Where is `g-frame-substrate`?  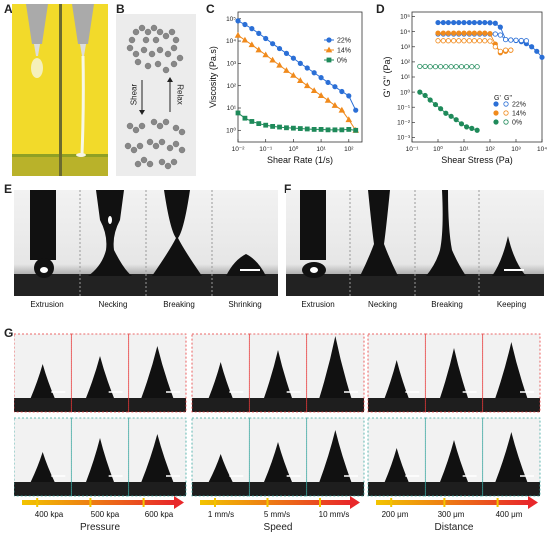 g-frame-substrate is located at coordinates (100, 405).